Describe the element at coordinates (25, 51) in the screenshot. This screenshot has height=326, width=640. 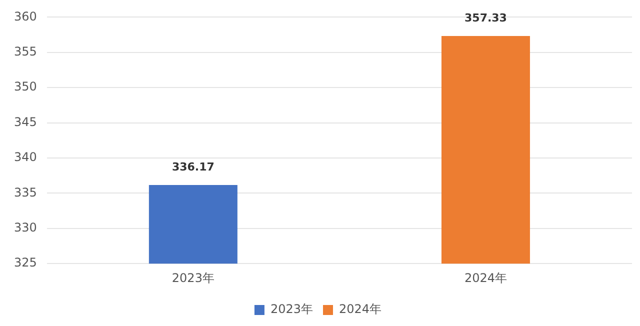
I see `y-tick-label: 355` at that location.